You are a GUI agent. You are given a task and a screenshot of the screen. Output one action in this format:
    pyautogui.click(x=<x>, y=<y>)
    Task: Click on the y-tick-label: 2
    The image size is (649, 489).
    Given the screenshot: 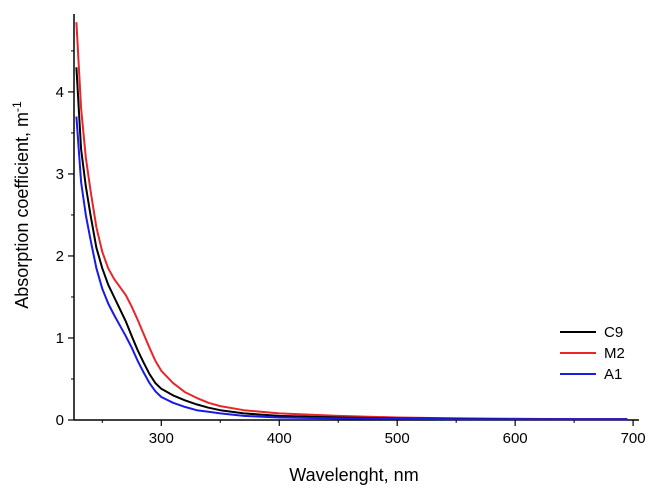 What is the action you would take?
    pyautogui.click(x=60, y=256)
    